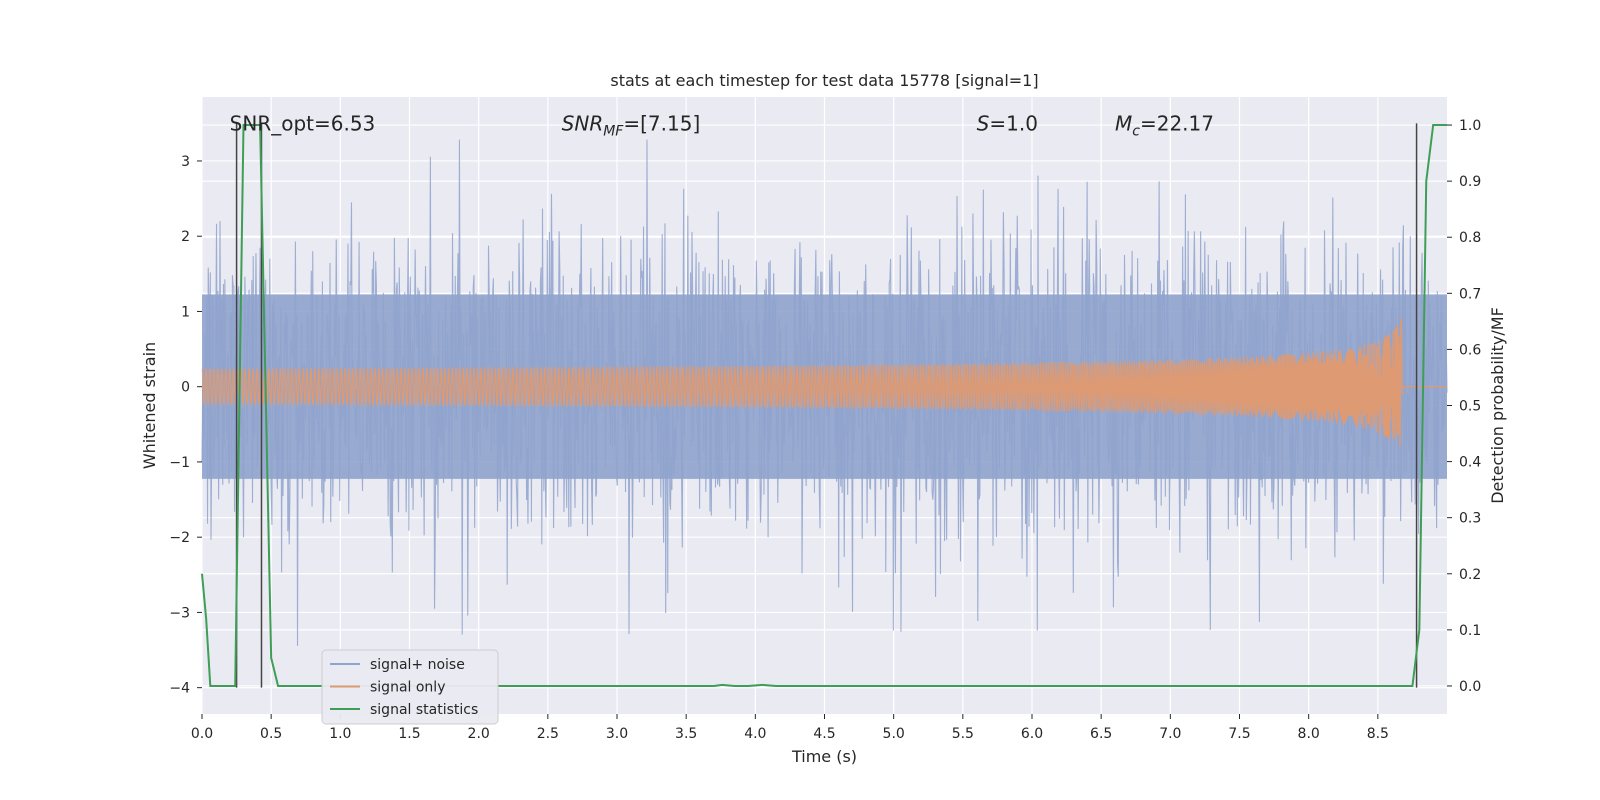  What do you see at coordinates (894, 734) in the screenshot?
I see `x-tick-label: 5.0` at bounding box center [894, 734].